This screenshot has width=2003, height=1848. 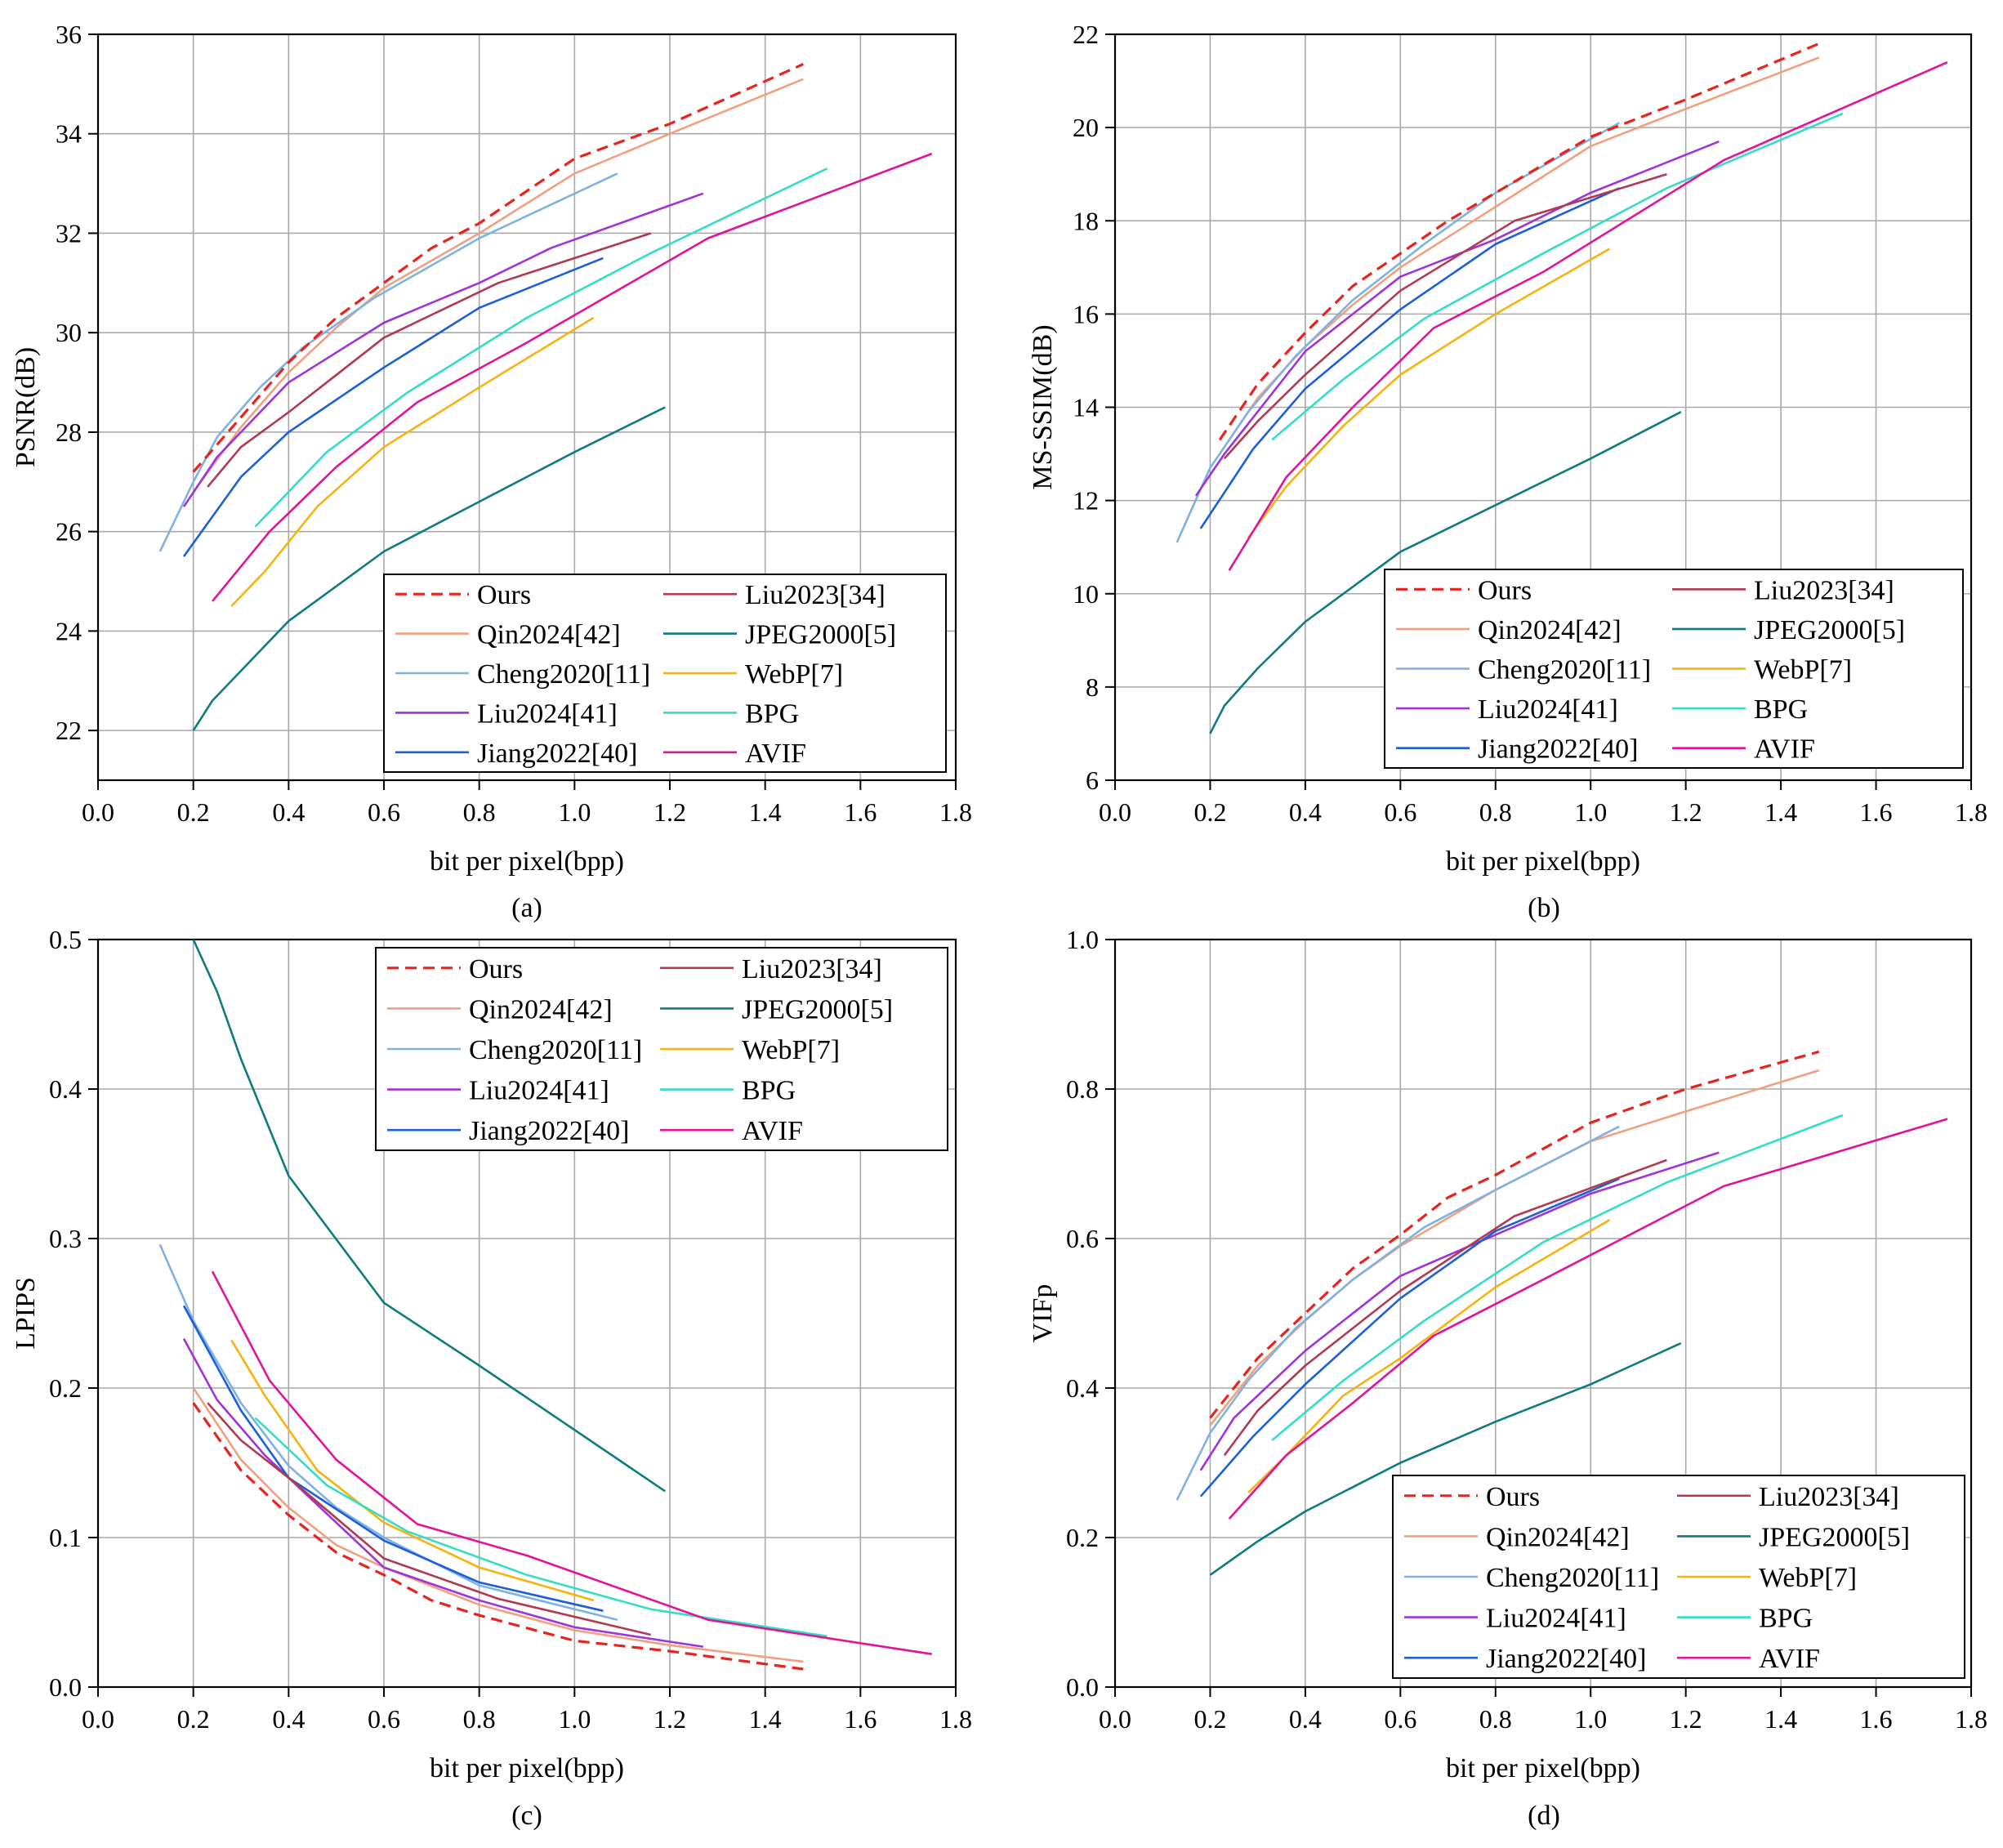 I want to click on y-axis-label: VIFp, so click(x=1043, y=1313).